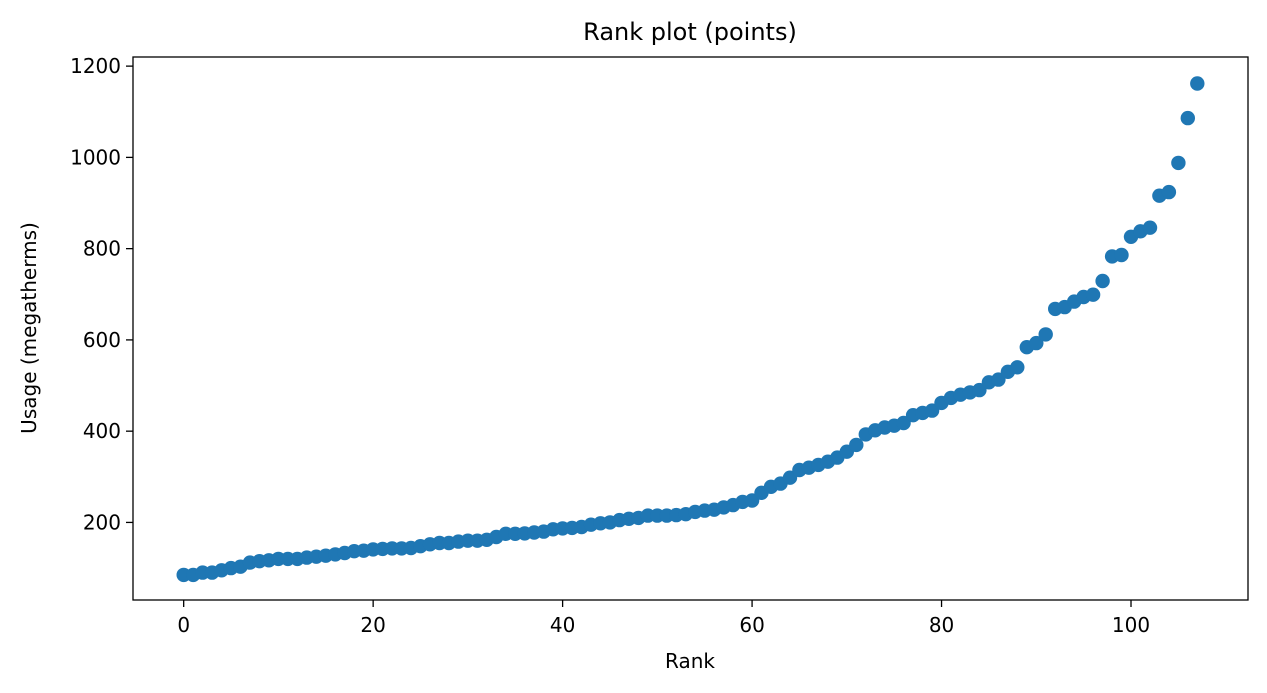  What do you see at coordinates (102, 431) in the screenshot?
I see `y-tick-label: 400` at bounding box center [102, 431].